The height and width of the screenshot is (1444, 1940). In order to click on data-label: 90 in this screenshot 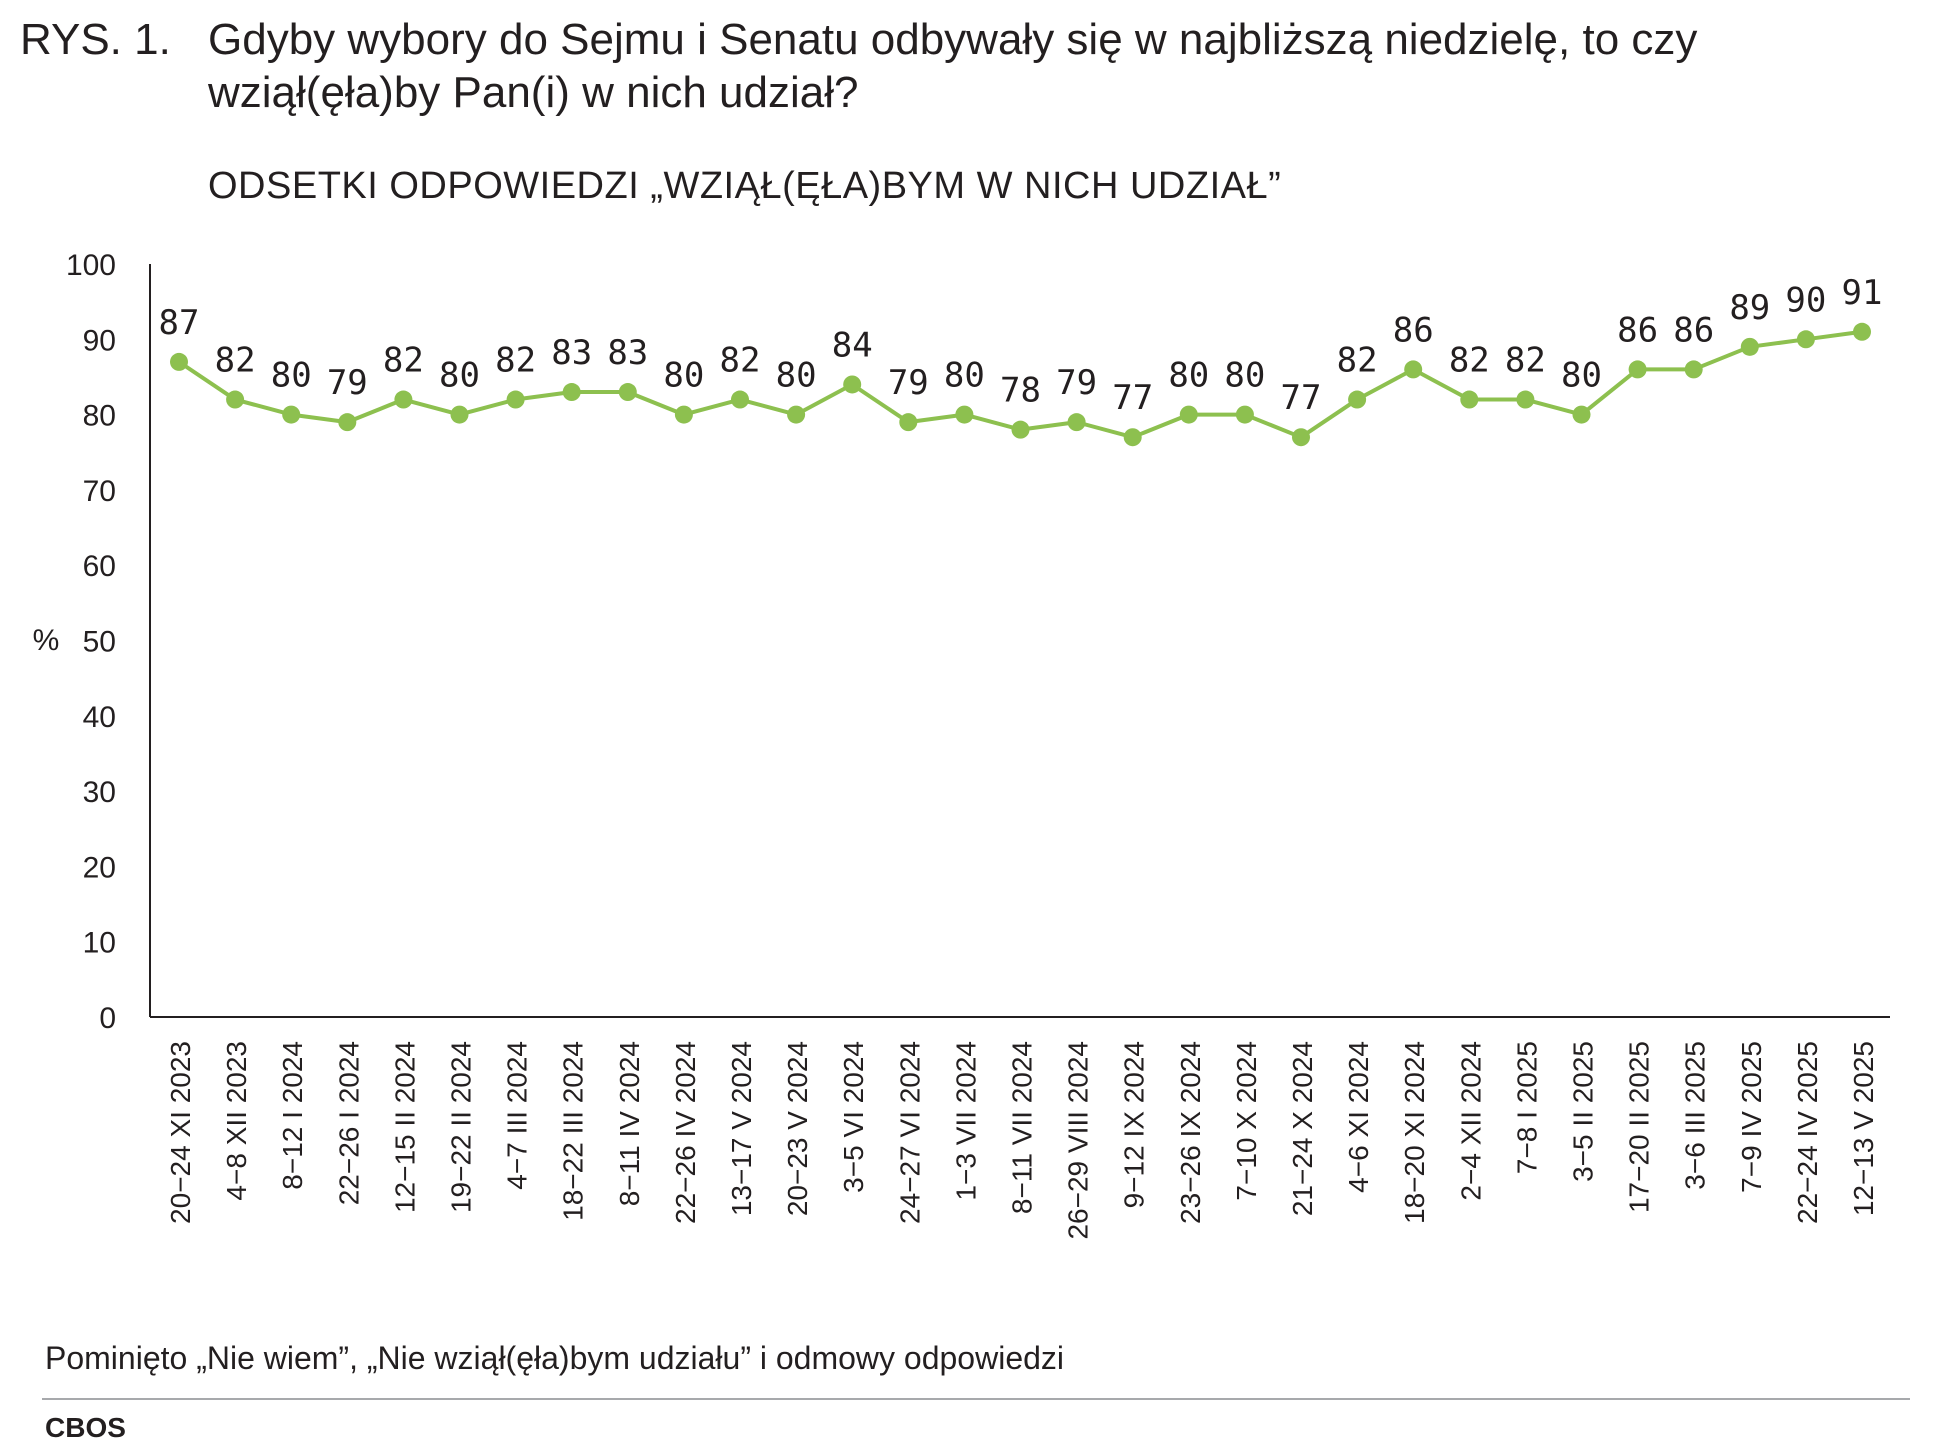, I will do `click(1805, 300)`.